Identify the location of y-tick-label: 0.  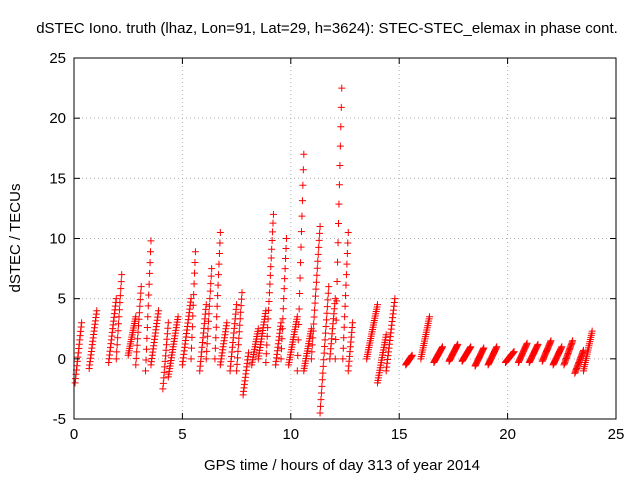
(62, 359).